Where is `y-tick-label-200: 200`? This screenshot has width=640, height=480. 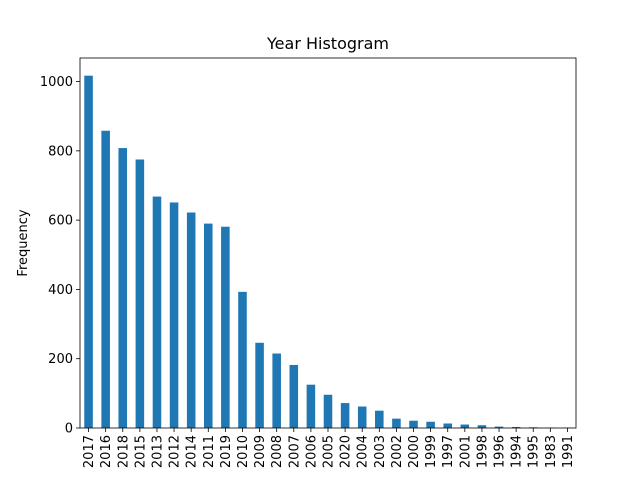
y-tick-label-200: 200 is located at coordinates (60, 359).